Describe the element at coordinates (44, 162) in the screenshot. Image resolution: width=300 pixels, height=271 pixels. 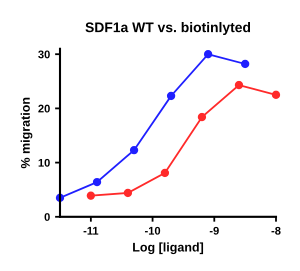
I see `y-tick-label: 10` at that location.